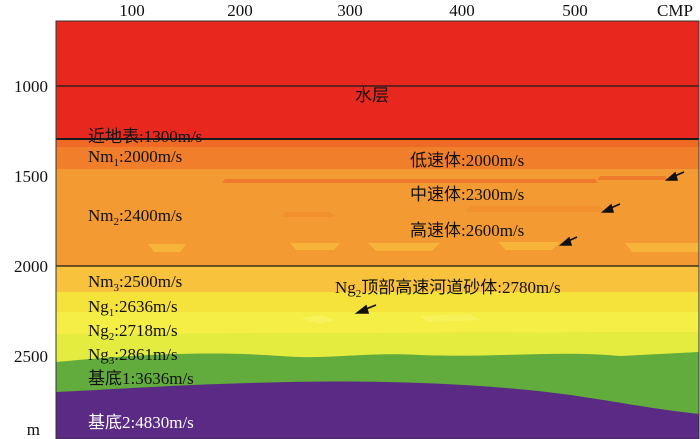  What do you see at coordinates (133, 332) in the screenshot?
I see `ng2-label: Ng2:2718m/s` at bounding box center [133, 332].